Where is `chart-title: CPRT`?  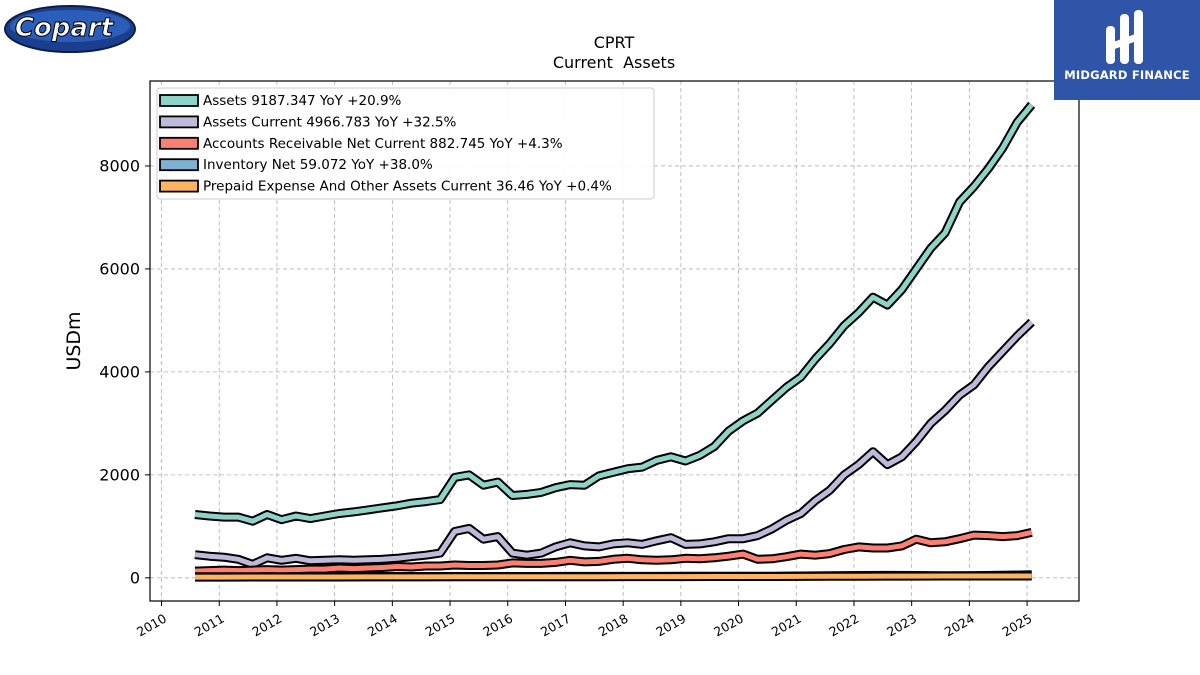 chart-title: CPRT is located at coordinates (614, 42).